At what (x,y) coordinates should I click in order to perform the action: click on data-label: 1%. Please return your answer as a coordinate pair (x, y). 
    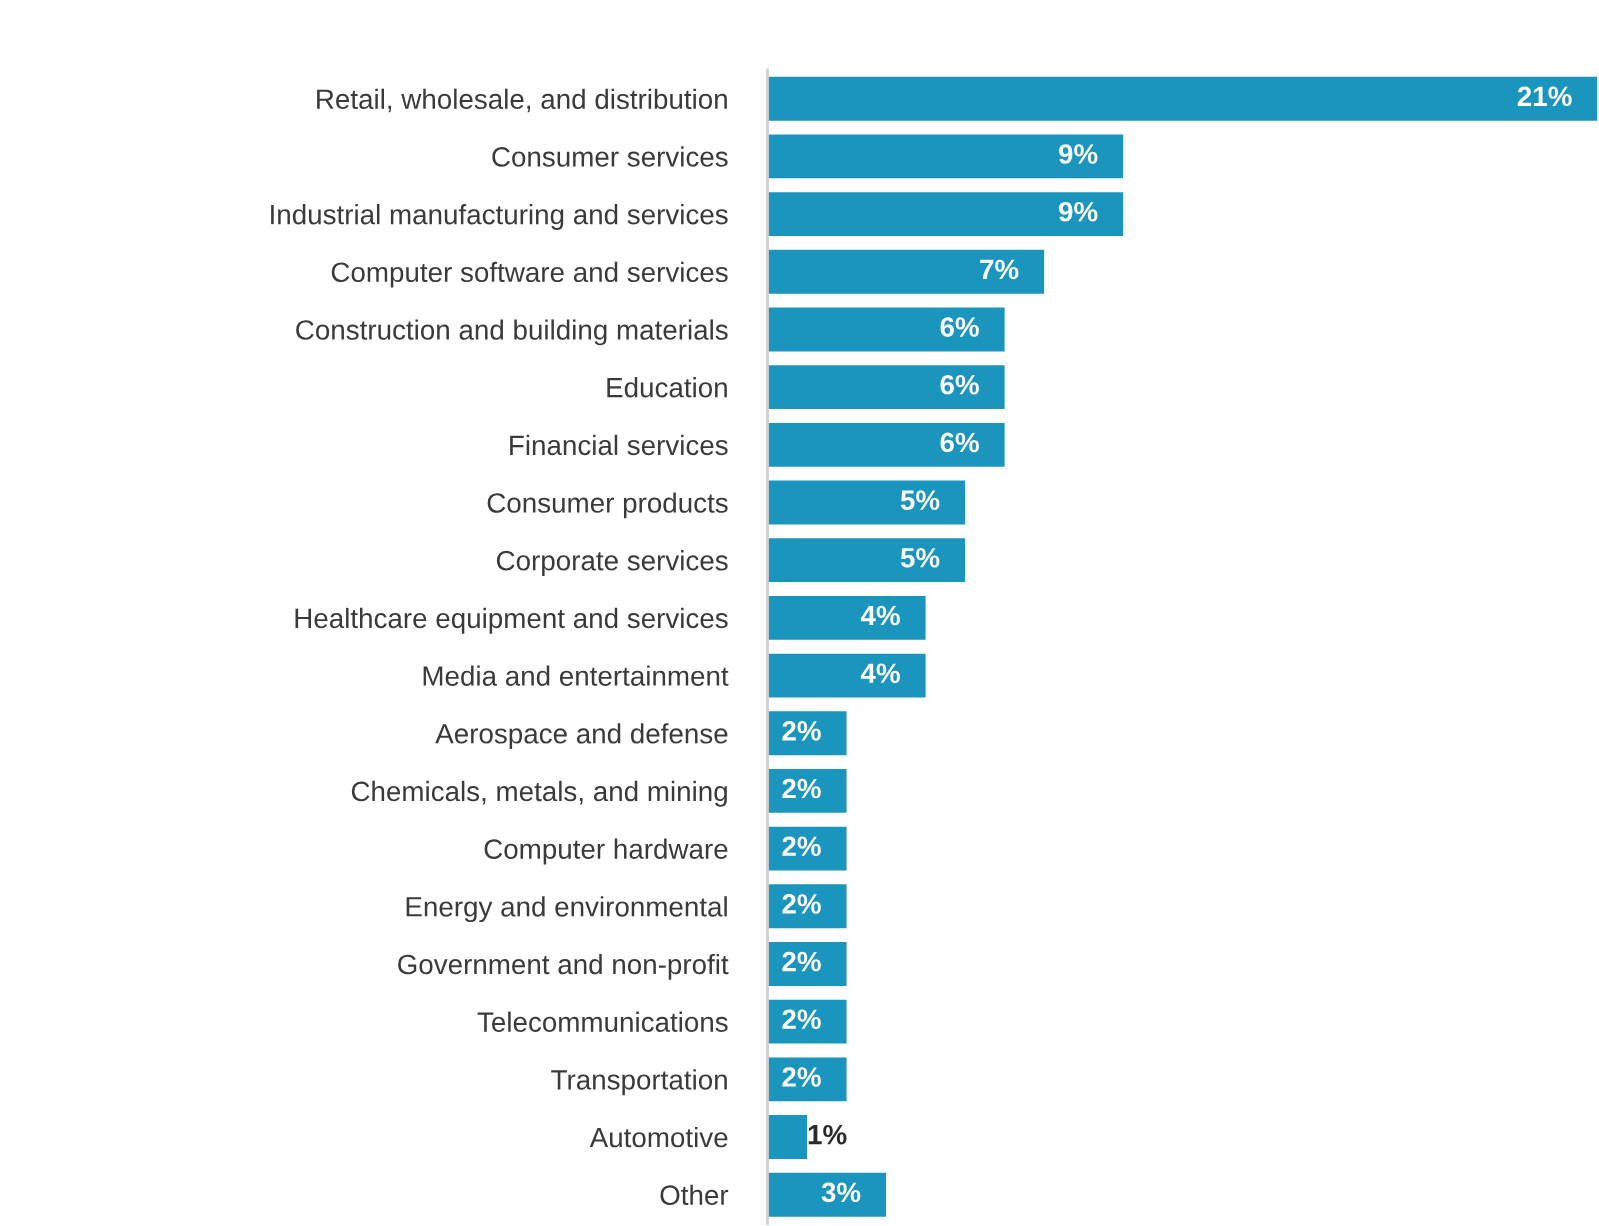
    Looking at the image, I should click on (827, 1134).